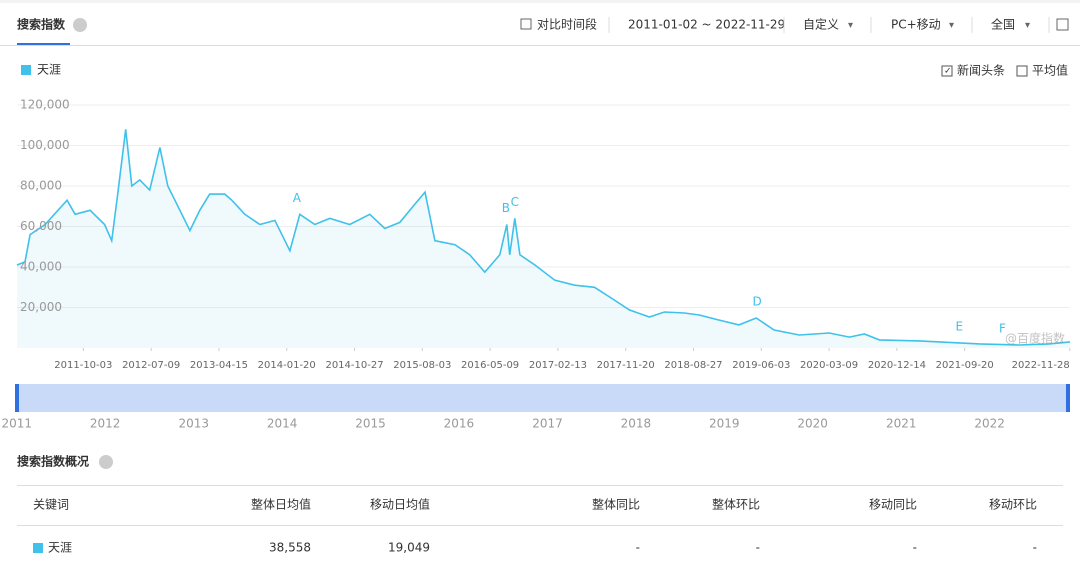 This screenshot has width=1080, height=571. I want to click on year-label: 2014, so click(282, 424).